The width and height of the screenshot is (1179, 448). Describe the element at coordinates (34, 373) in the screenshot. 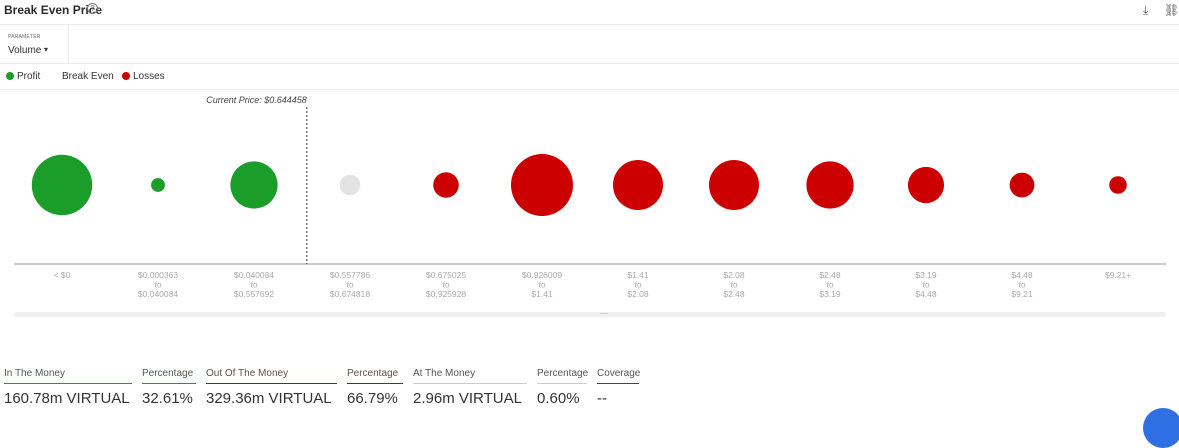

I see `stat-label: In The Money` at that location.